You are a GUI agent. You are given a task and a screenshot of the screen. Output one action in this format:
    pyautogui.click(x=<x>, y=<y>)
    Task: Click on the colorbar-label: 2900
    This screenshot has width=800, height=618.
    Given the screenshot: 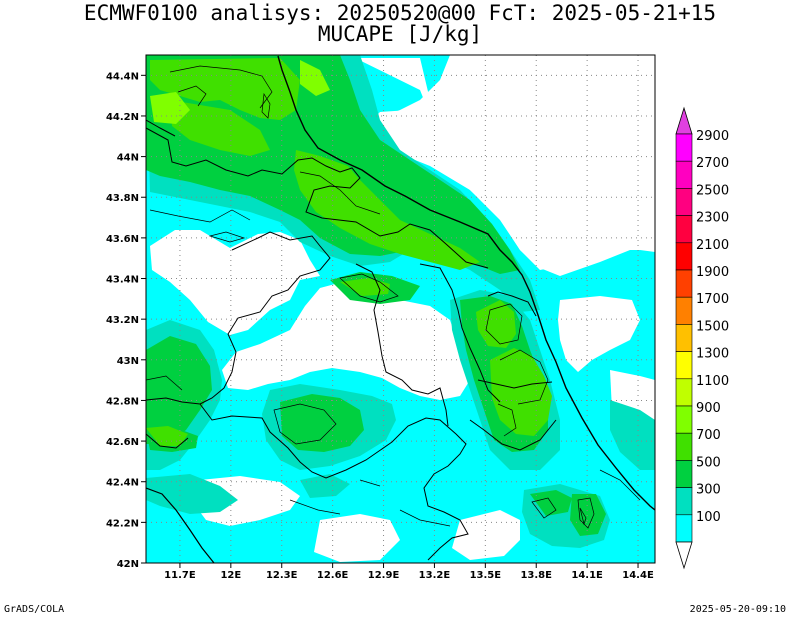 What is the action you would take?
    pyautogui.click(x=712, y=136)
    